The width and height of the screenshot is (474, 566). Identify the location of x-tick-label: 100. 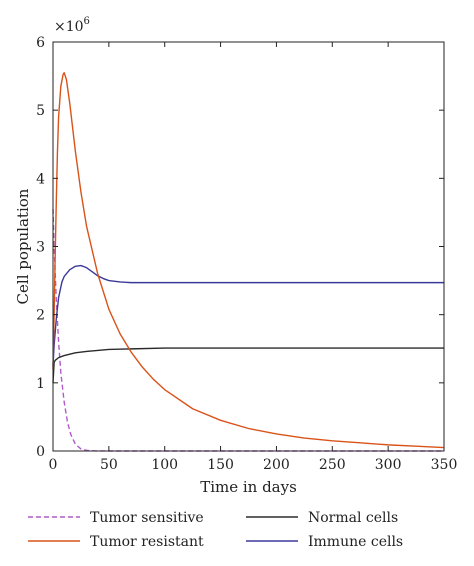
(164, 465).